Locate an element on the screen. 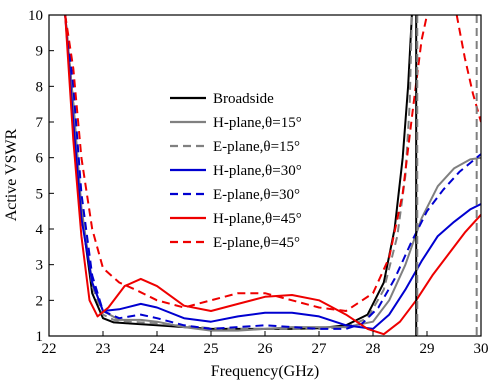  x-tick-label: 27 is located at coordinates (320, 349).